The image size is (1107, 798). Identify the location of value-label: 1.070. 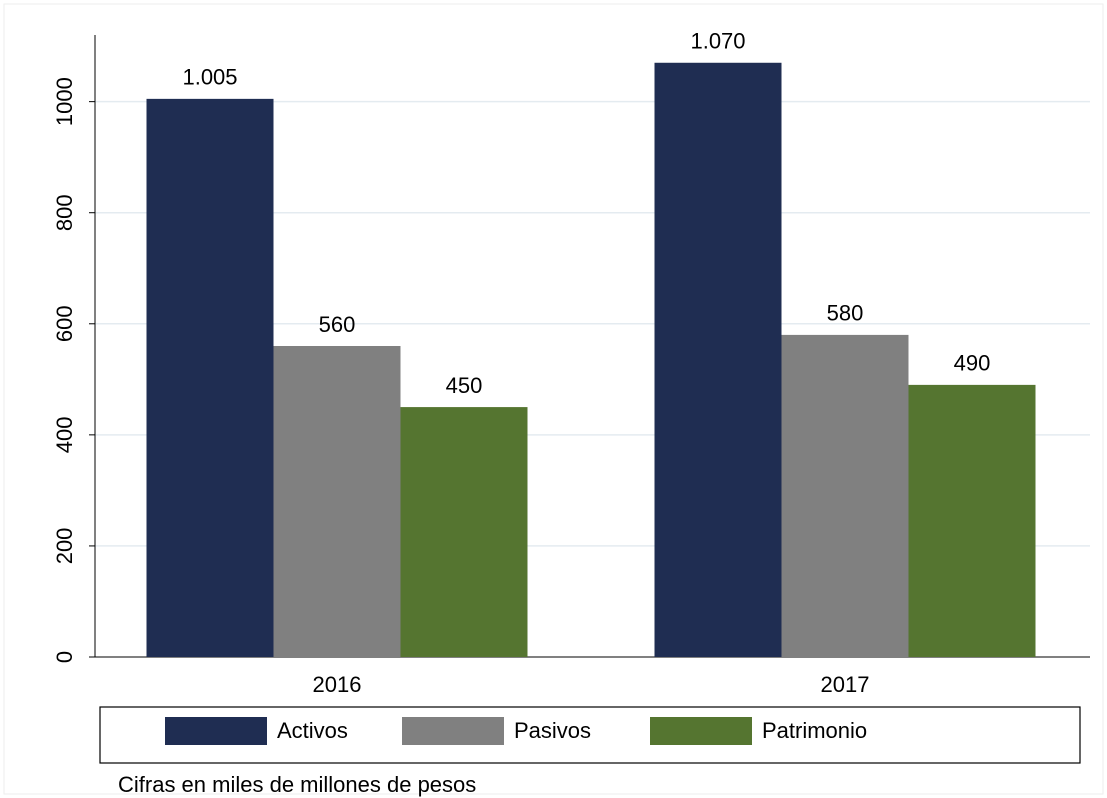
(717, 41).